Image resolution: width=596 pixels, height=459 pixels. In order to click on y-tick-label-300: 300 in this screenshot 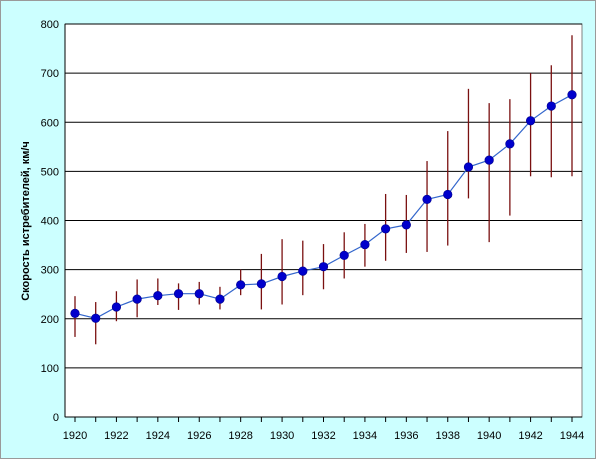, I will do `click(50, 271)`.